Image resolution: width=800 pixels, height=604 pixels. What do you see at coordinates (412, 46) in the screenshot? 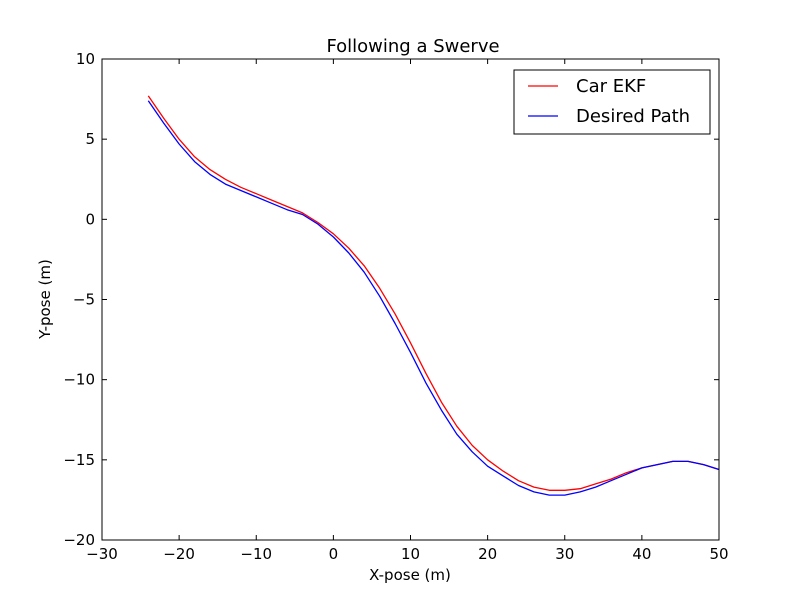
I see `chart-title: Following a Swerve` at bounding box center [412, 46].